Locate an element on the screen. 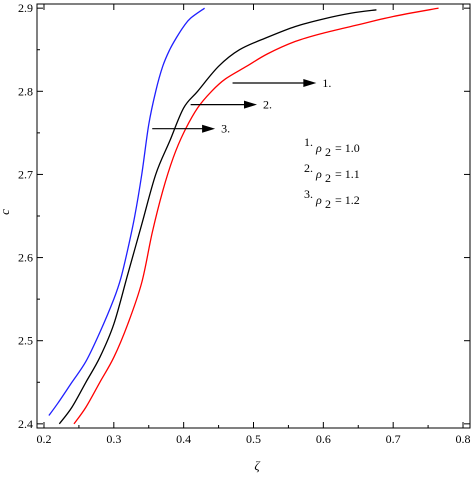 This screenshot has height=477, width=474. legend-entry-number: 2. is located at coordinates (308, 168).